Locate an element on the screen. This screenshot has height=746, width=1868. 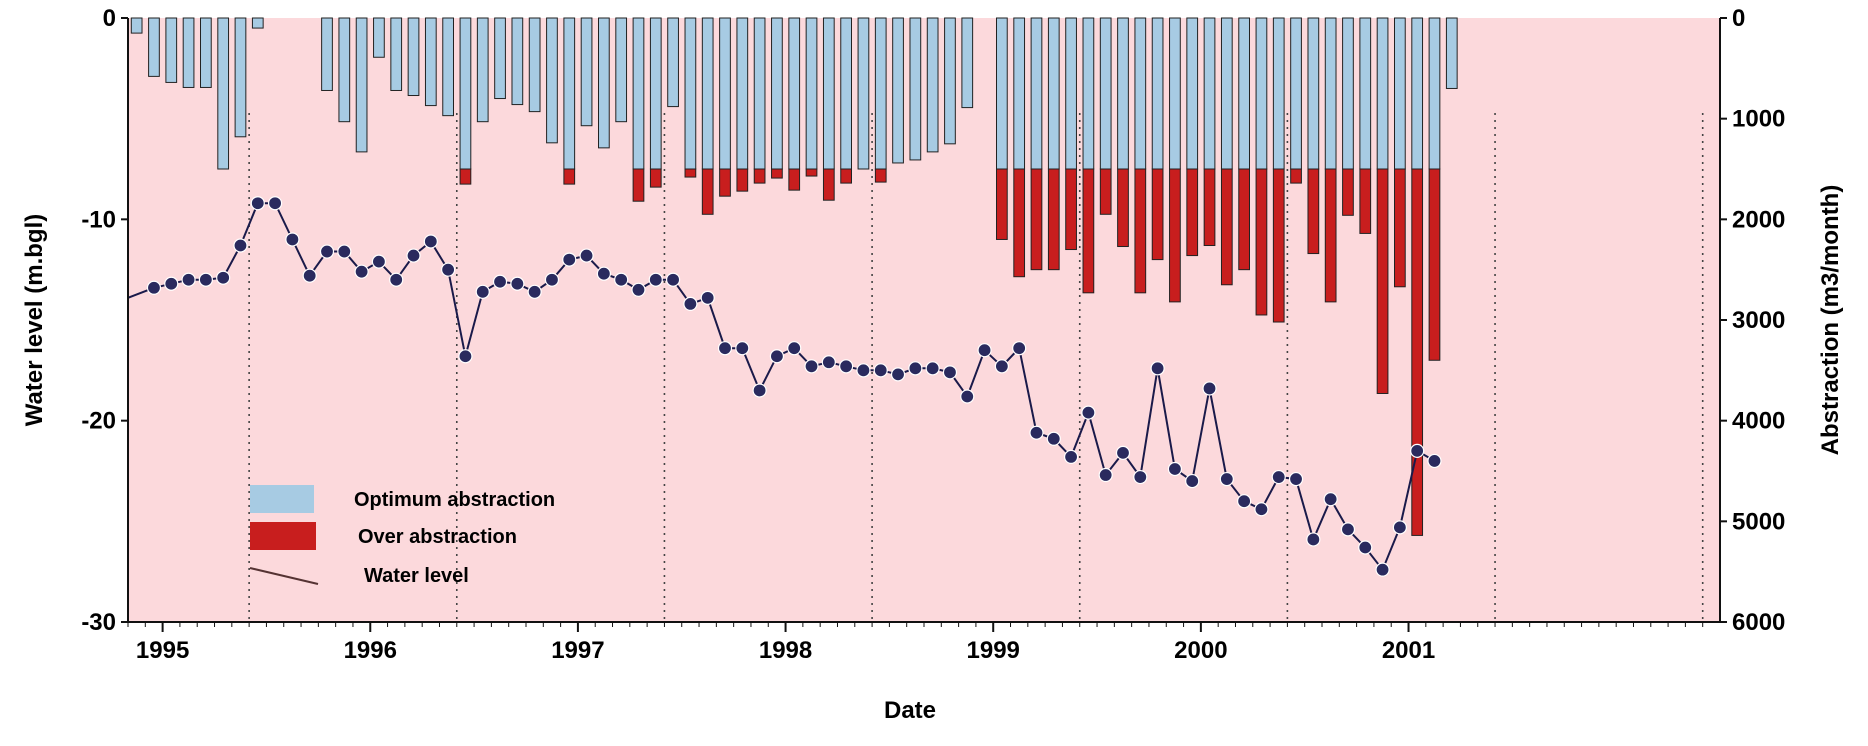
legend-label-line: Water level is located at coordinates (416, 576).